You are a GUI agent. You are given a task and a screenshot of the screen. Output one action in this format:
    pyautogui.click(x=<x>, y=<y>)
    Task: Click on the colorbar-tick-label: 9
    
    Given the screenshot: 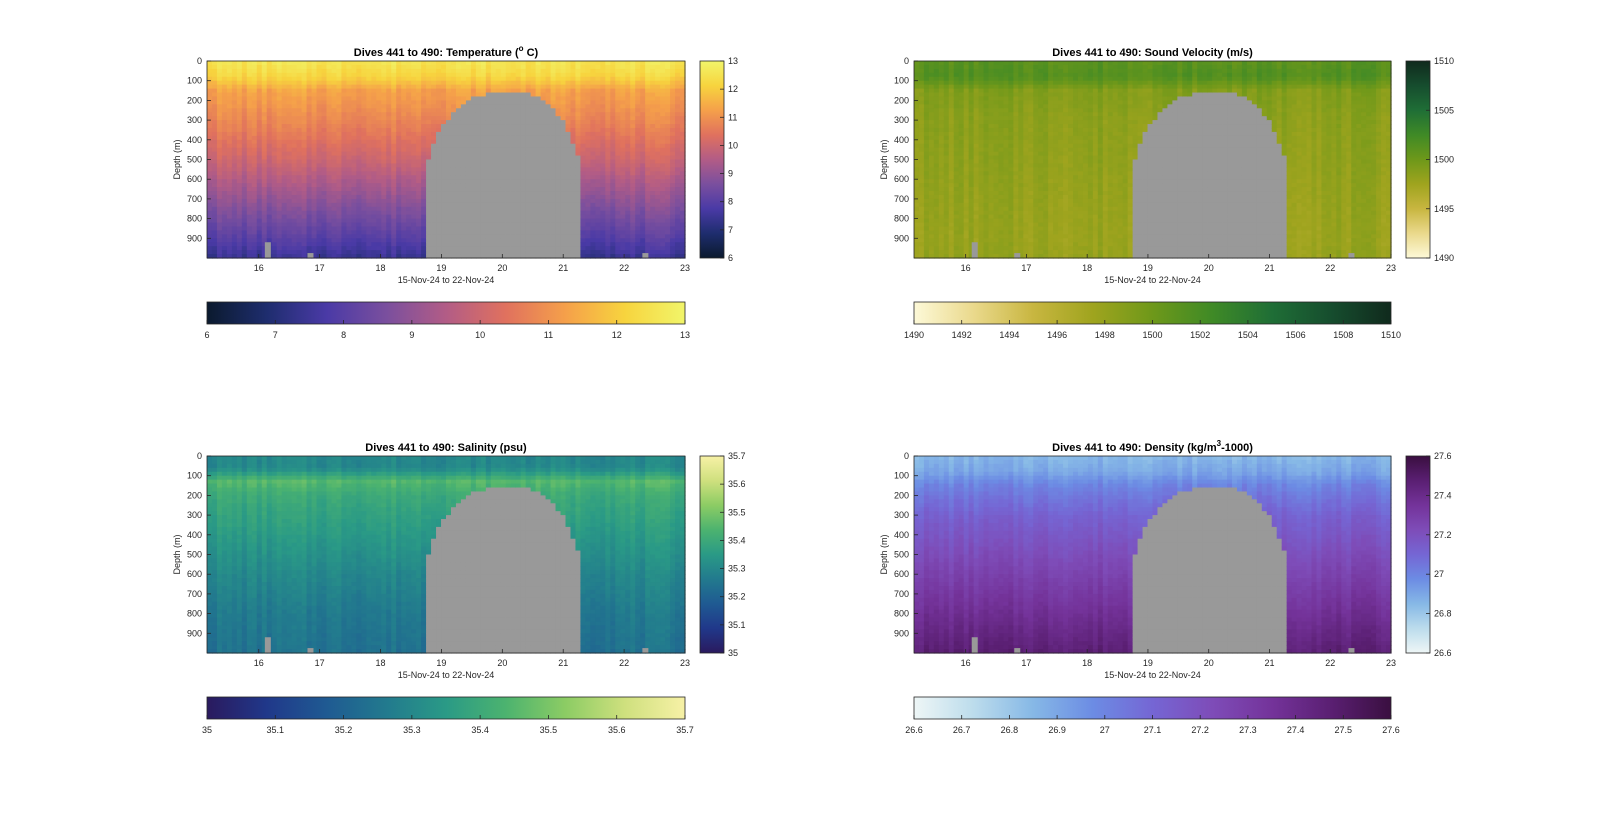 What is the action you would take?
    pyautogui.click(x=730, y=174)
    